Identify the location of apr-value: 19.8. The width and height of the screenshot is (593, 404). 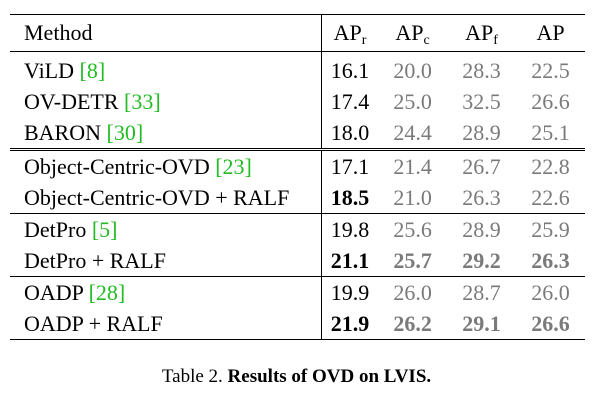
(349, 229).